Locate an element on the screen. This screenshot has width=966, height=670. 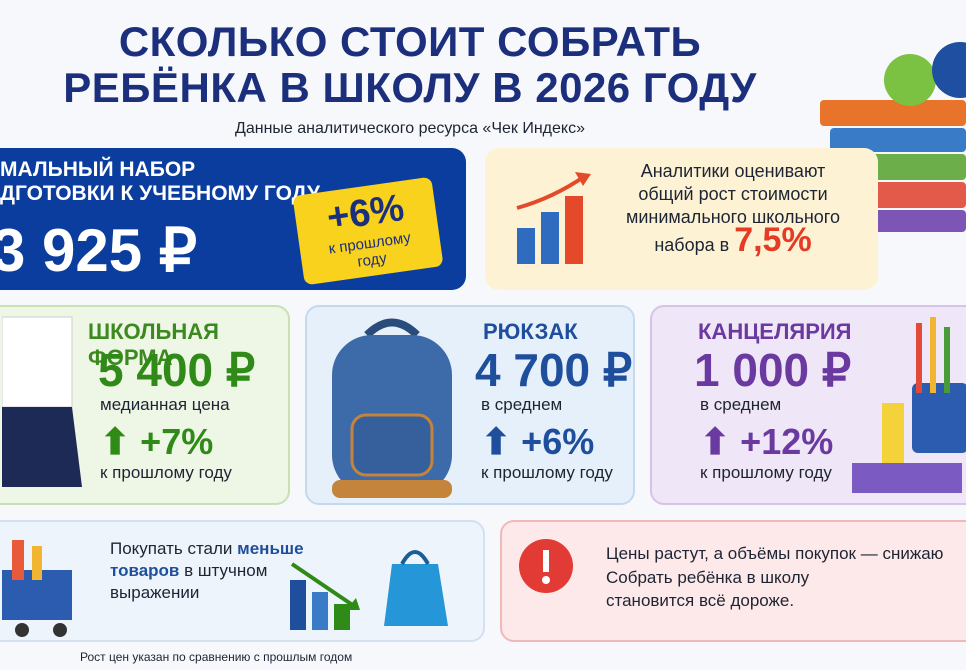
warning-line: Цены растут, а объёмы покупок — снижаю is located at coordinates (775, 553).